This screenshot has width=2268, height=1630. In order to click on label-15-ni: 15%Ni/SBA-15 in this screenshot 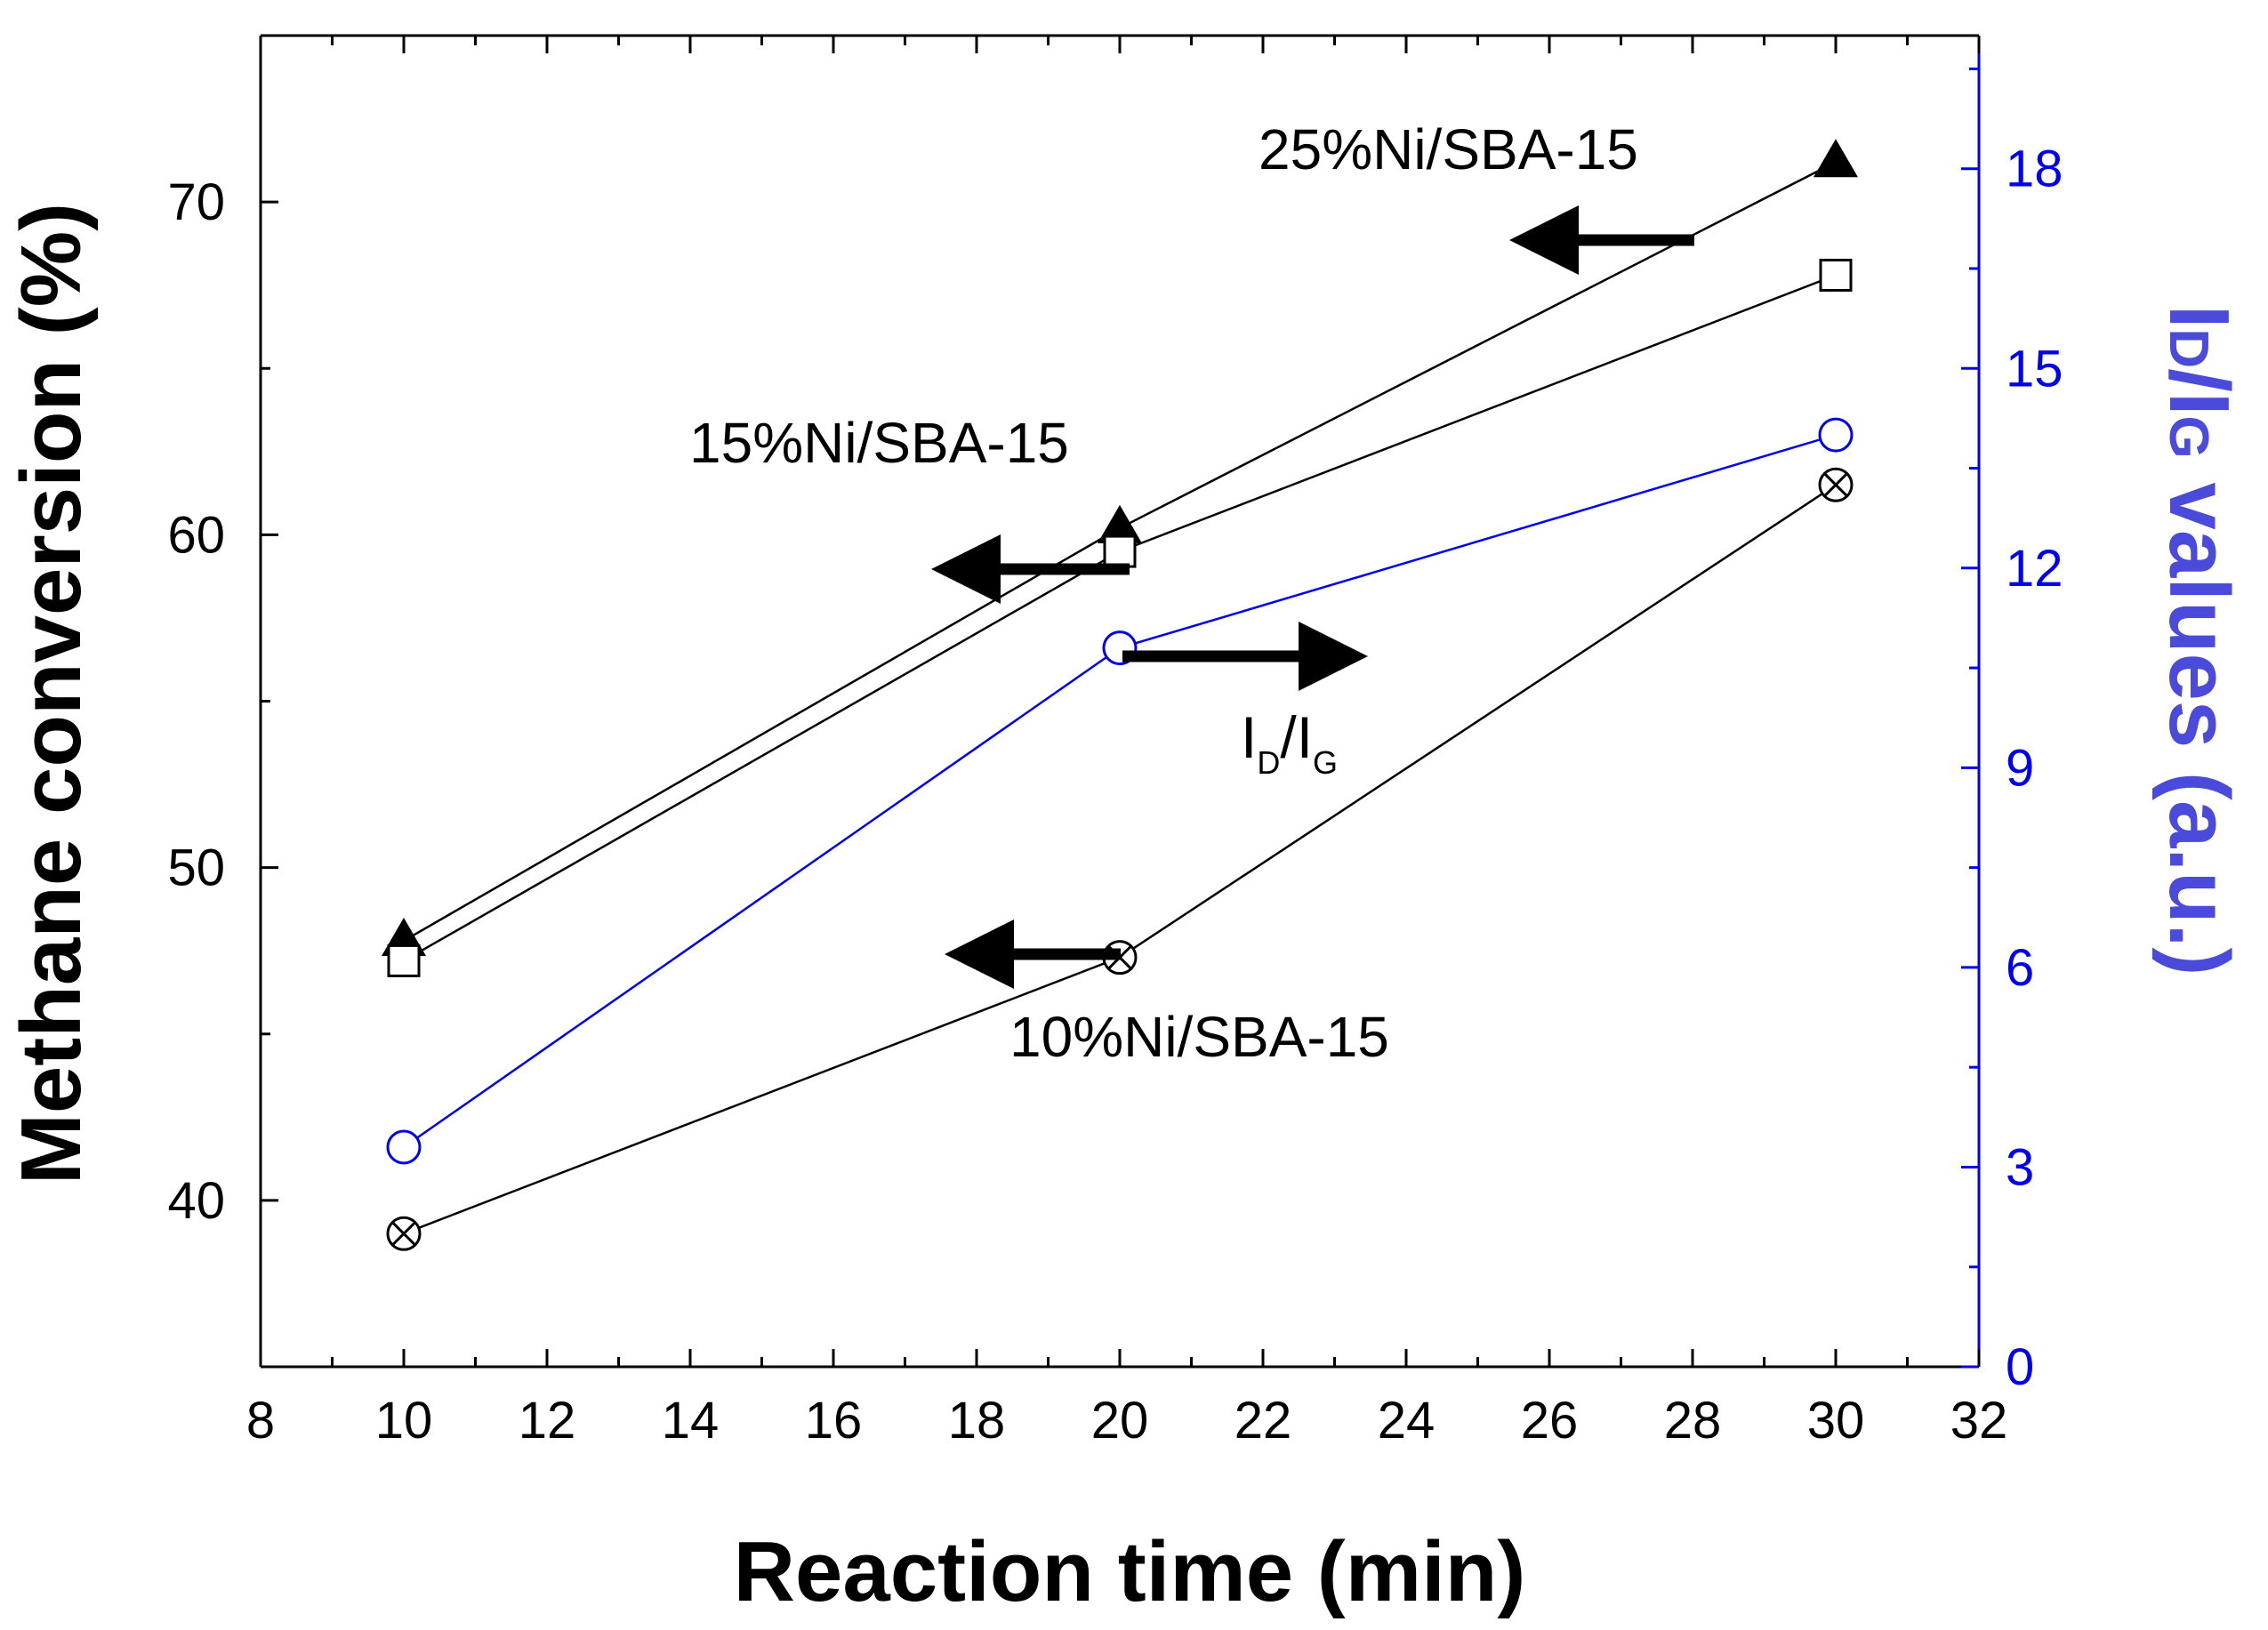, I will do `click(879, 443)`.